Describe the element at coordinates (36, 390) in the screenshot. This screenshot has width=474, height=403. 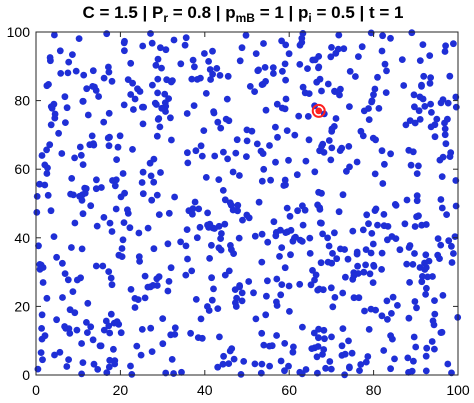
I see `x-tick-label: 0` at that location.